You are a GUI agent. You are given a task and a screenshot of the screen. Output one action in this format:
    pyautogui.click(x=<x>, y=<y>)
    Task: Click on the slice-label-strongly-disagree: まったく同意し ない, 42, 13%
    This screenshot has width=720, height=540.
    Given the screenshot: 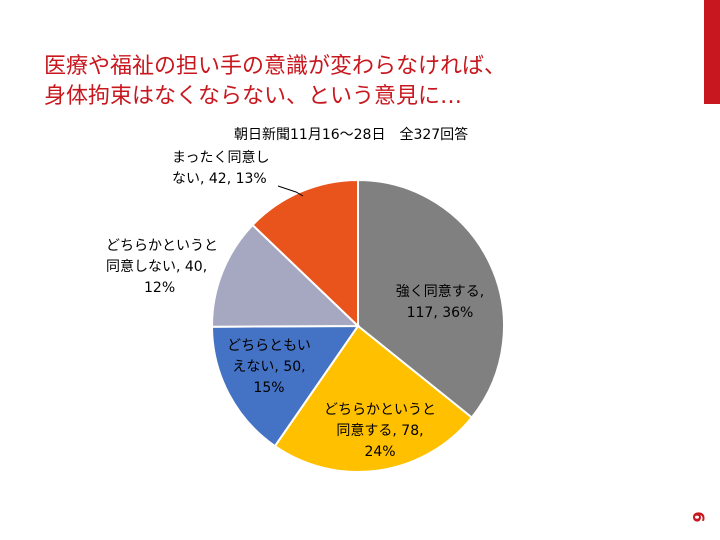 What is the action you would take?
    pyautogui.click(x=220, y=169)
    